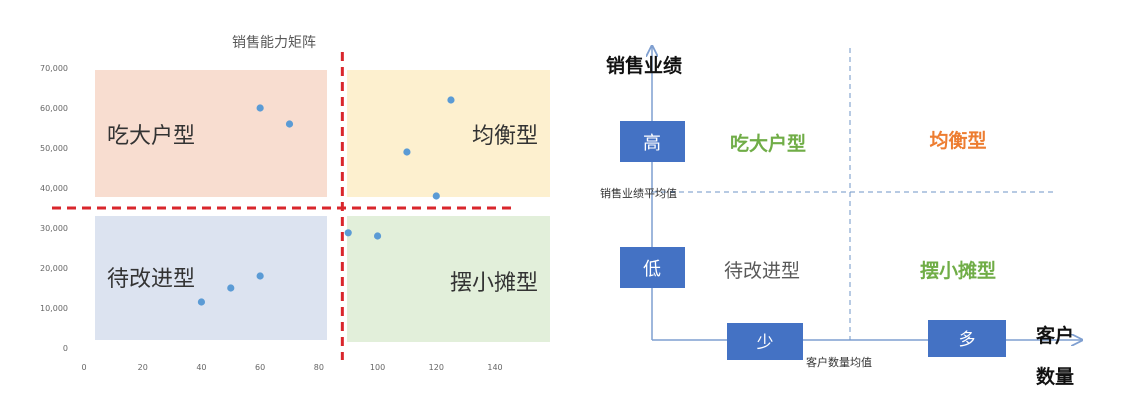 This screenshot has height=411, width=1131. What do you see at coordinates (448, 133) in the screenshot?
I see `quadrant-top-right-bg` at bounding box center [448, 133].